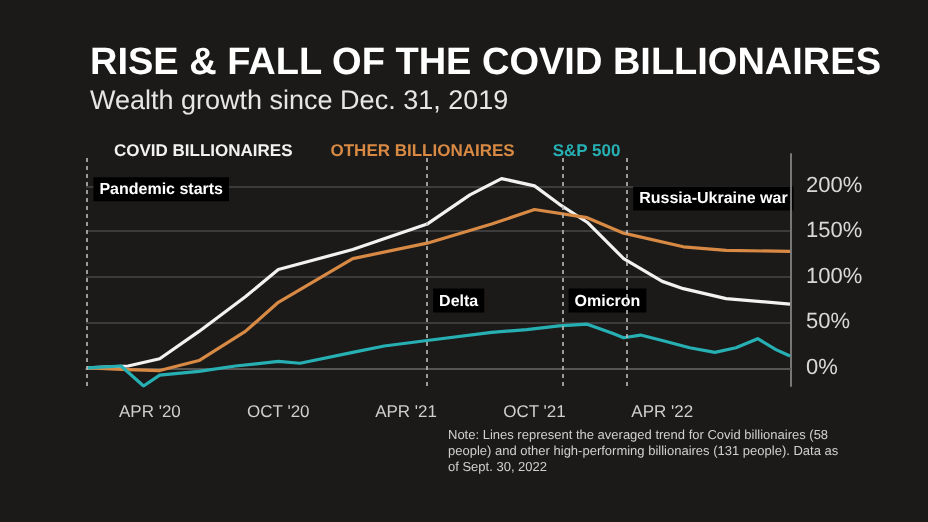 The height and width of the screenshot is (522, 928). I want to click on text: COVID BILLIONAIRES, so click(204, 150).